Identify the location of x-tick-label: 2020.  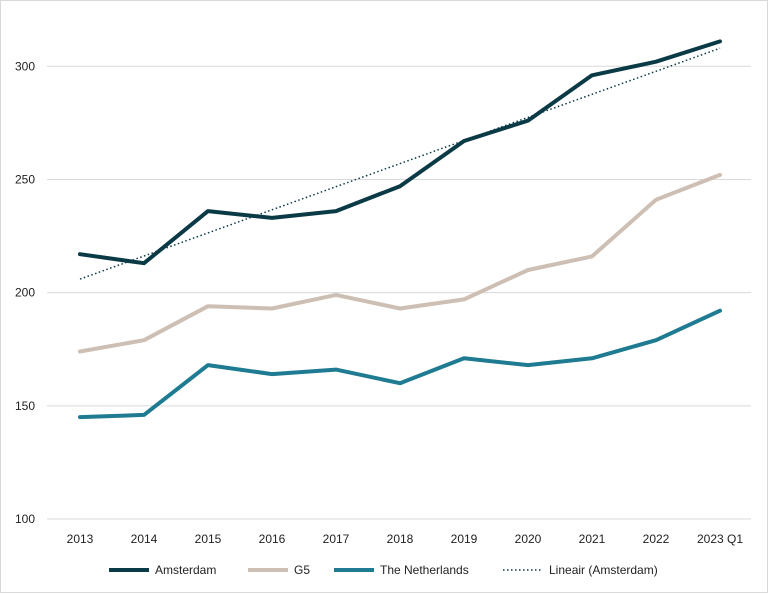
(528, 539).